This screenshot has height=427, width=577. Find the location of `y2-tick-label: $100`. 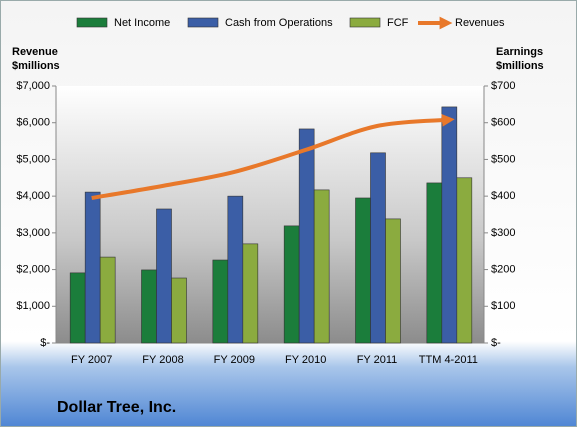

y2-tick-label: $100 is located at coordinates (503, 306).